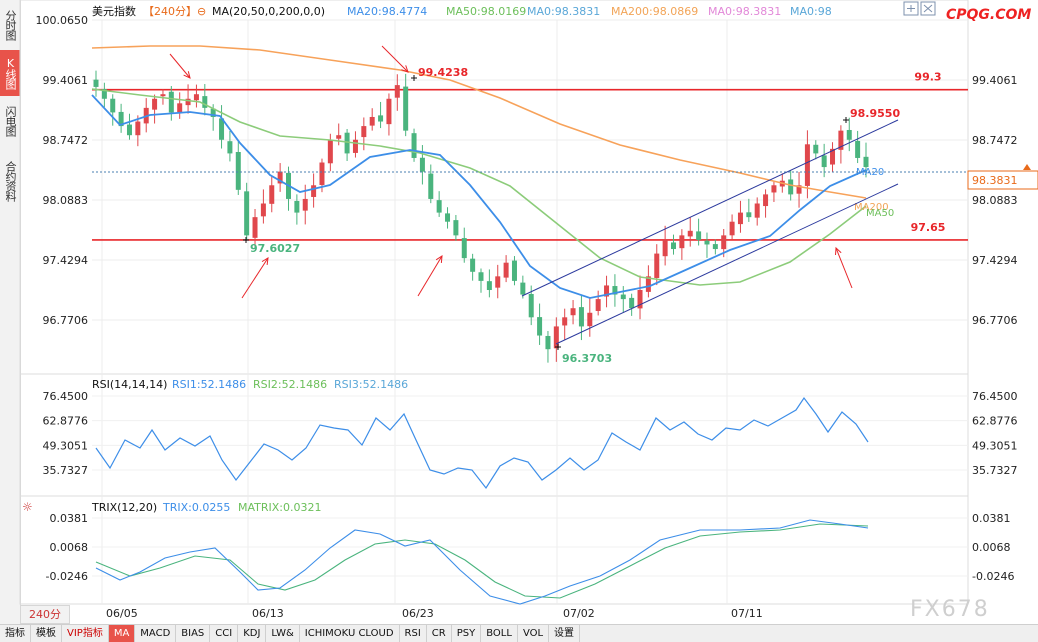 Image resolution: width=1038 pixels, height=642 pixels. Describe the element at coordinates (27, 507) in the screenshot. I see `trix-settings-icon: ☼` at that location.